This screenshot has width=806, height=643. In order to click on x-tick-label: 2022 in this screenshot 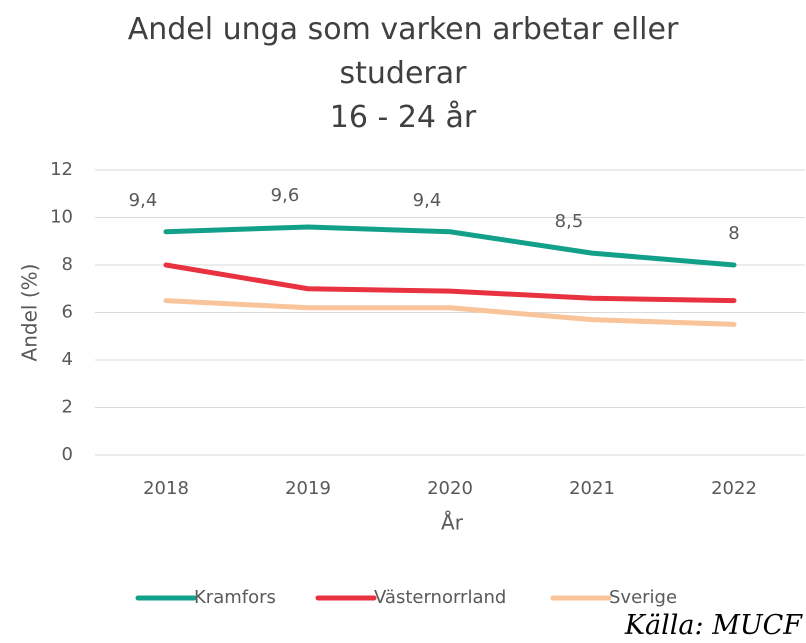, I will do `click(734, 488)`.